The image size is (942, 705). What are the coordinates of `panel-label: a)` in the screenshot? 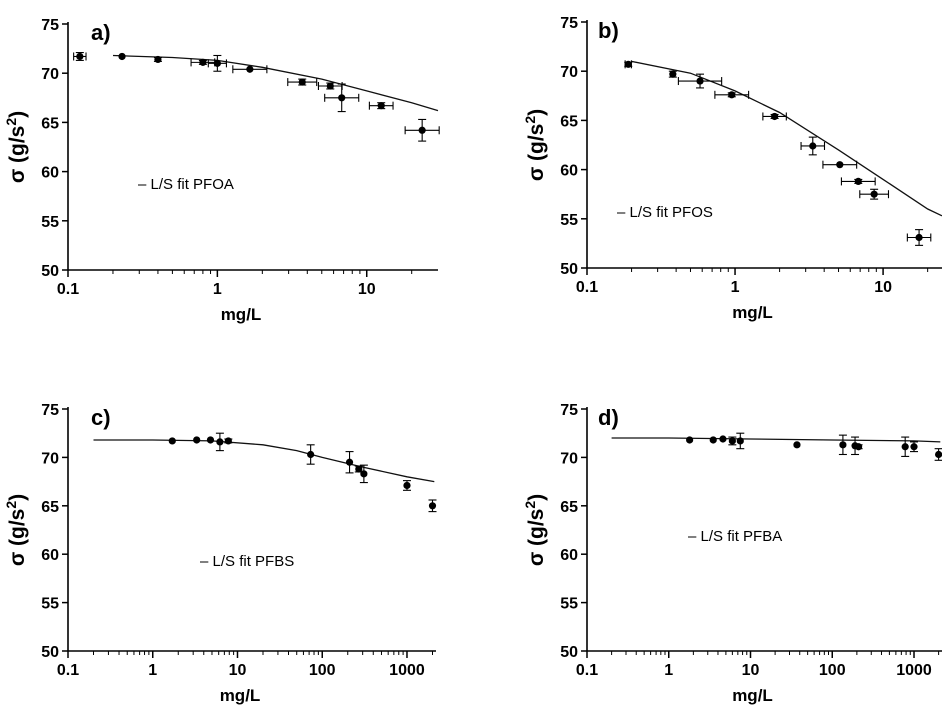 It's located at (101, 32).